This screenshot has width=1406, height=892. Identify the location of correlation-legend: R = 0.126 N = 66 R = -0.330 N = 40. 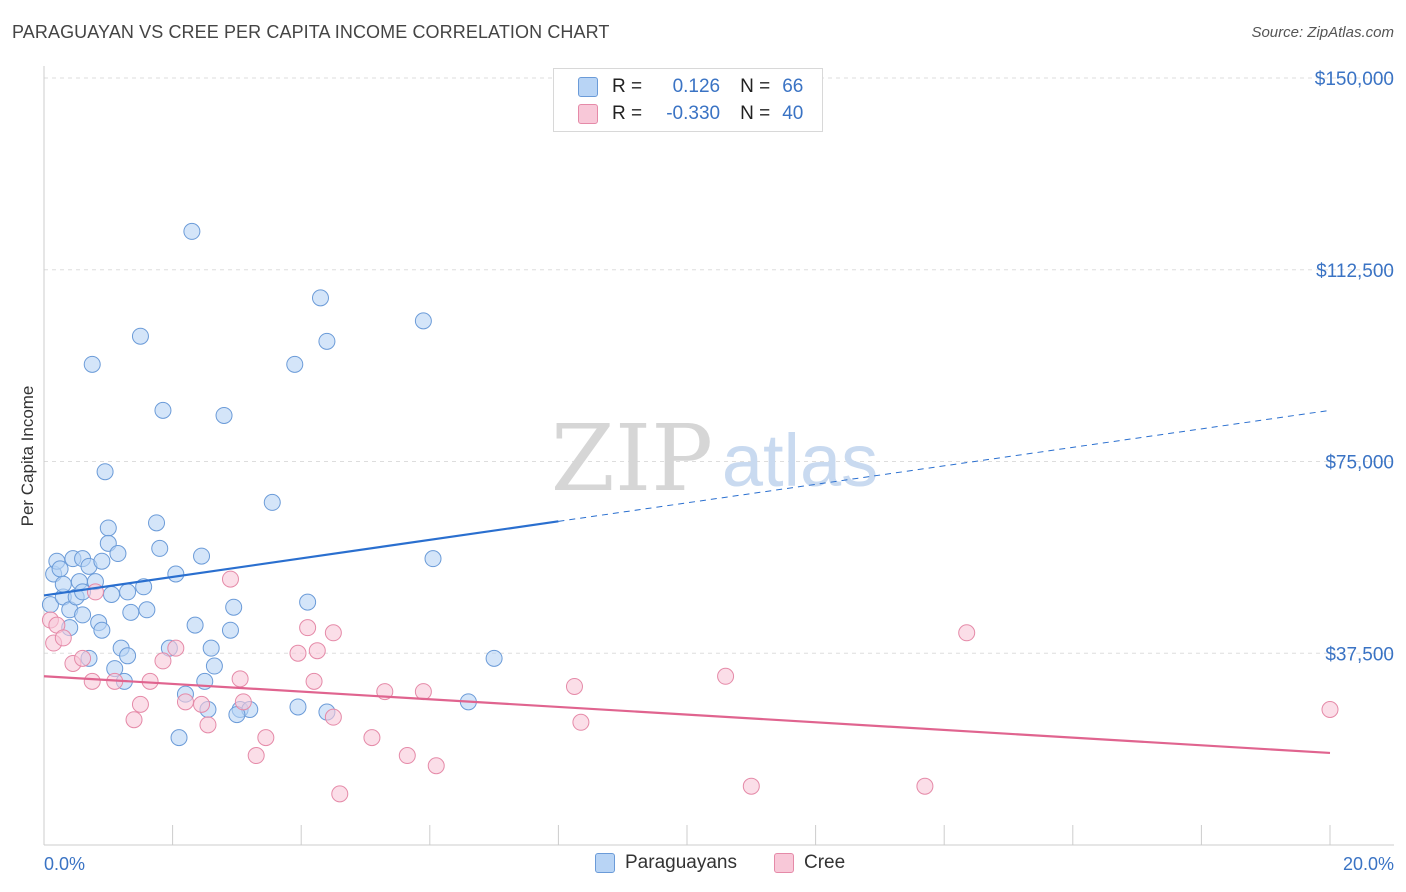
(688, 100).